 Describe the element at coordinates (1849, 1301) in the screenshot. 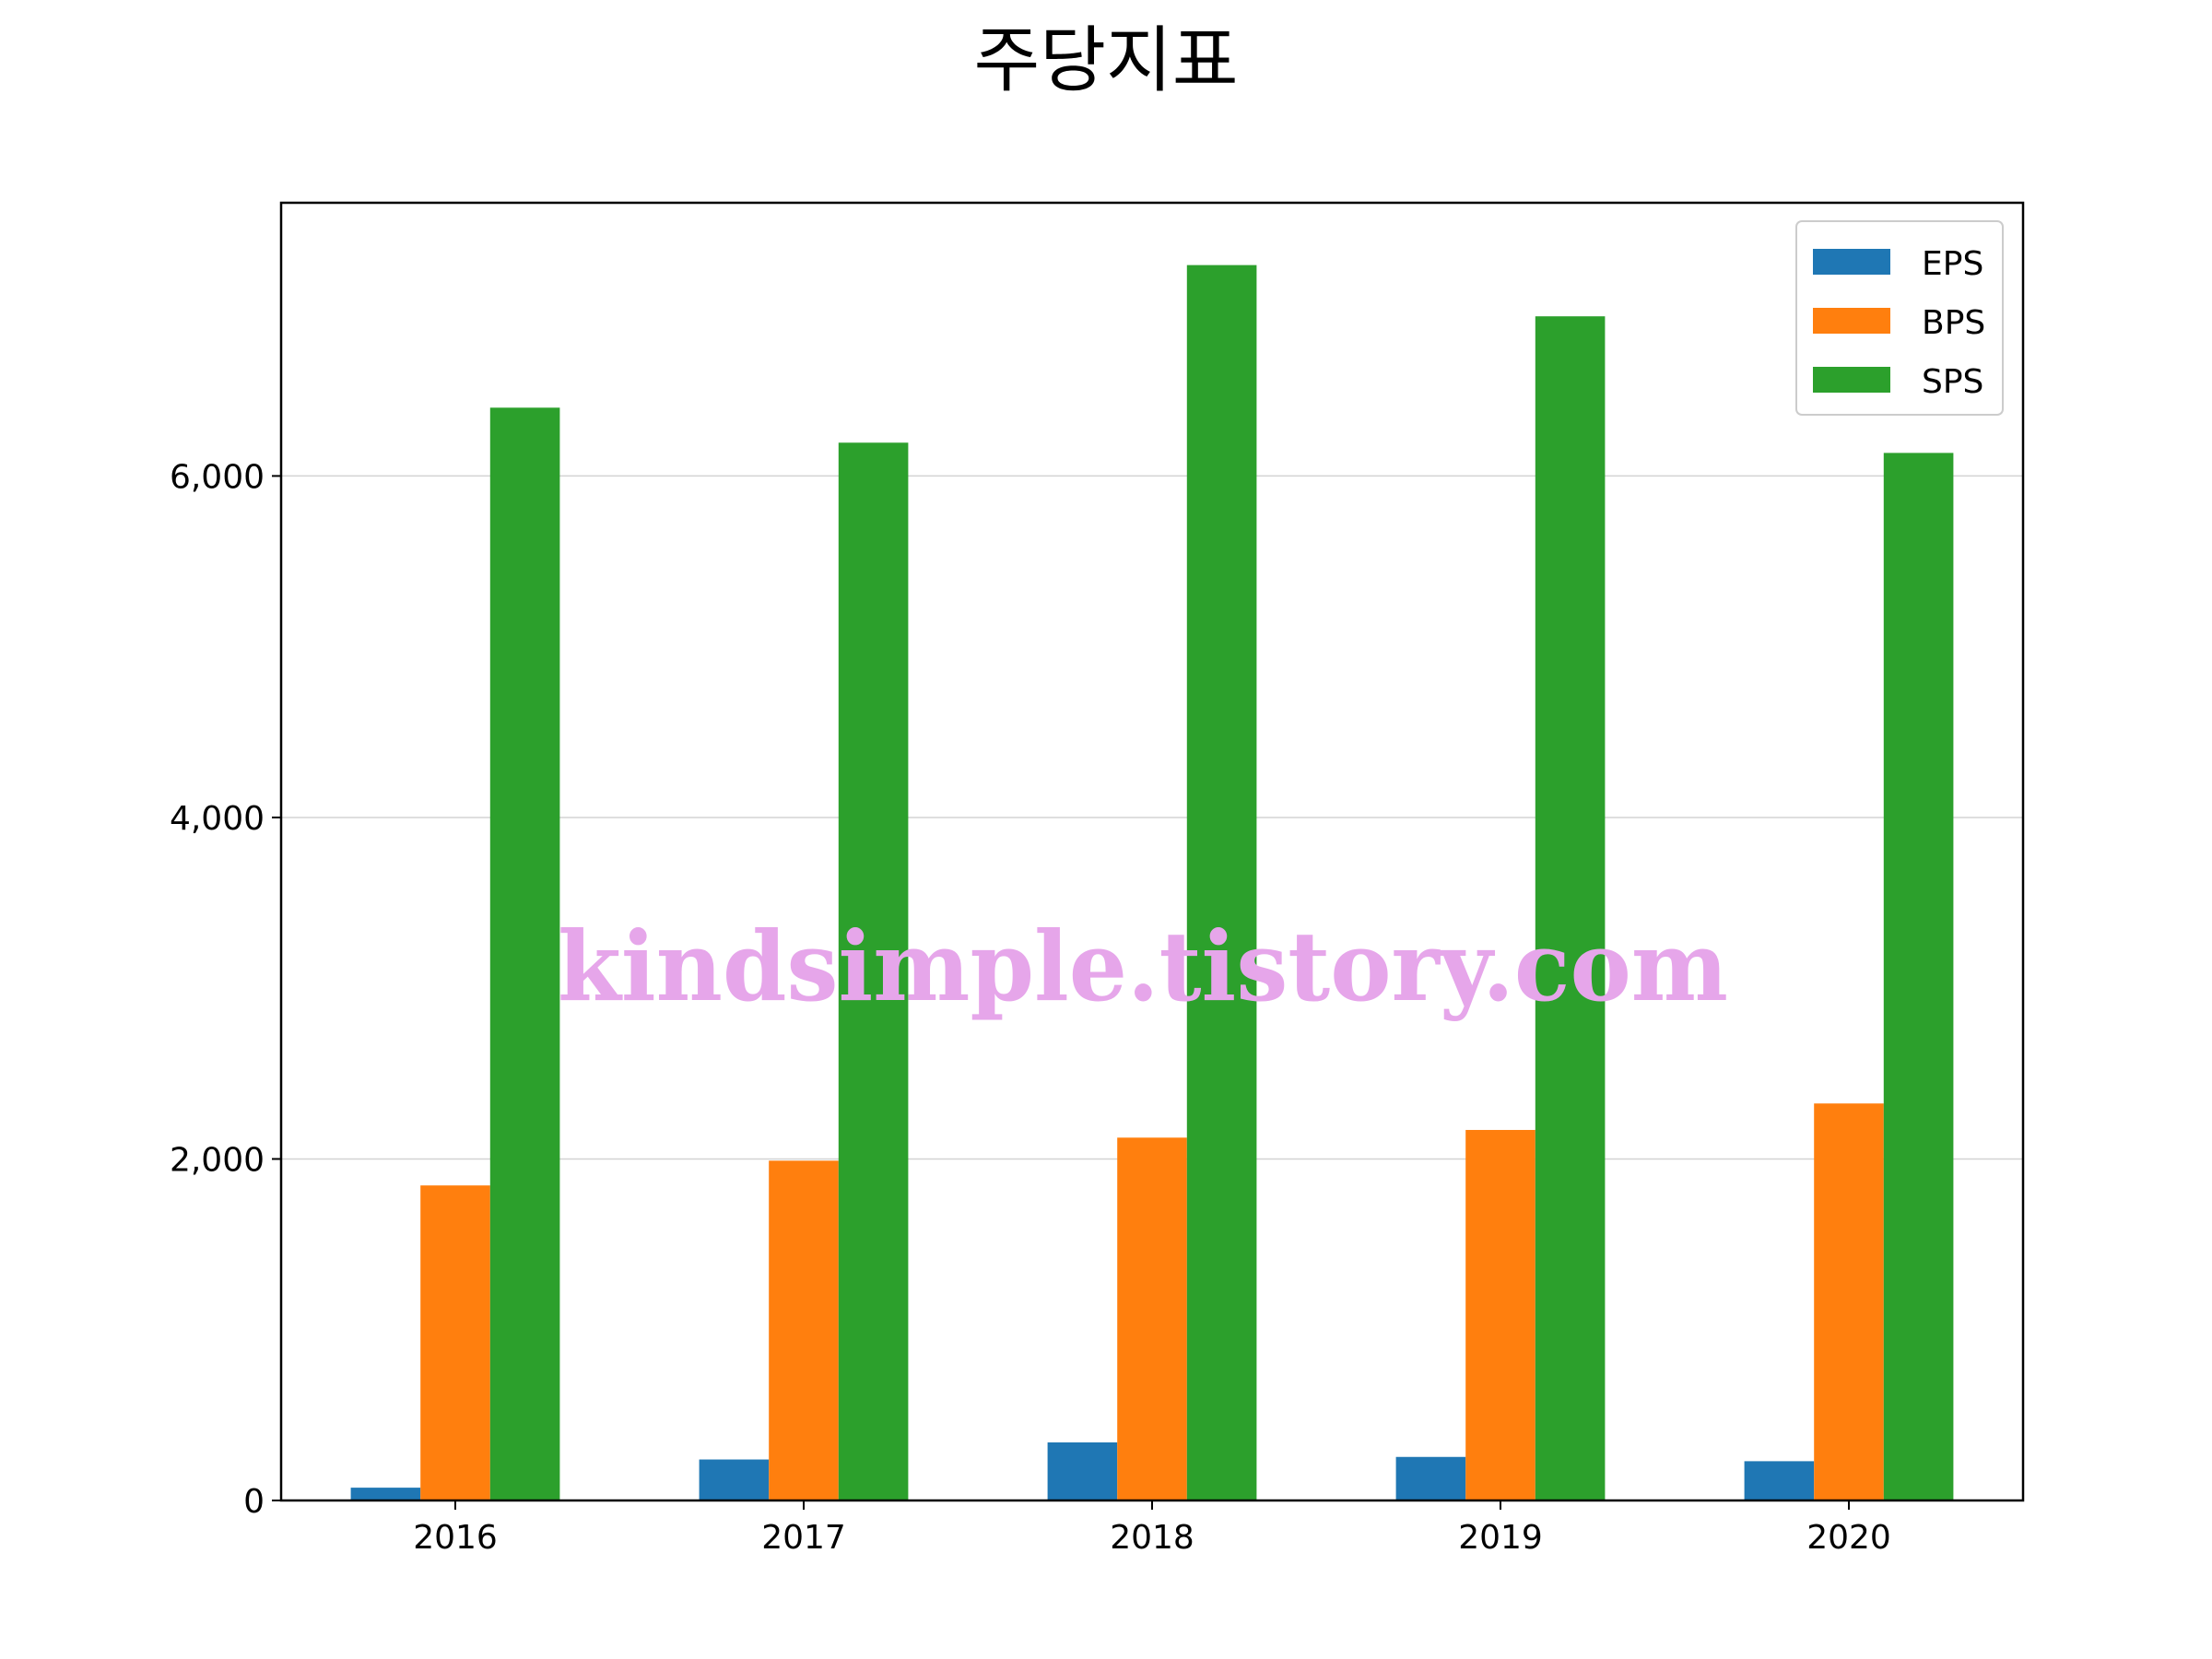

I see `bar-bps-2020` at that location.